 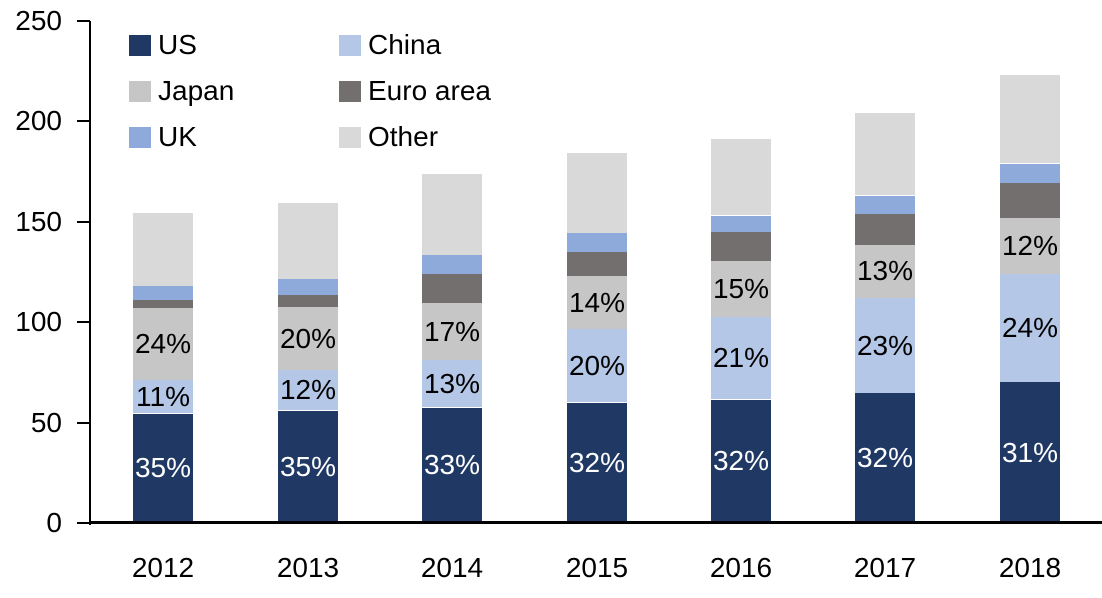 What do you see at coordinates (38, 120) in the screenshot?
I see `y-axis-tick-label: 200` at bounding box center [38, 120].